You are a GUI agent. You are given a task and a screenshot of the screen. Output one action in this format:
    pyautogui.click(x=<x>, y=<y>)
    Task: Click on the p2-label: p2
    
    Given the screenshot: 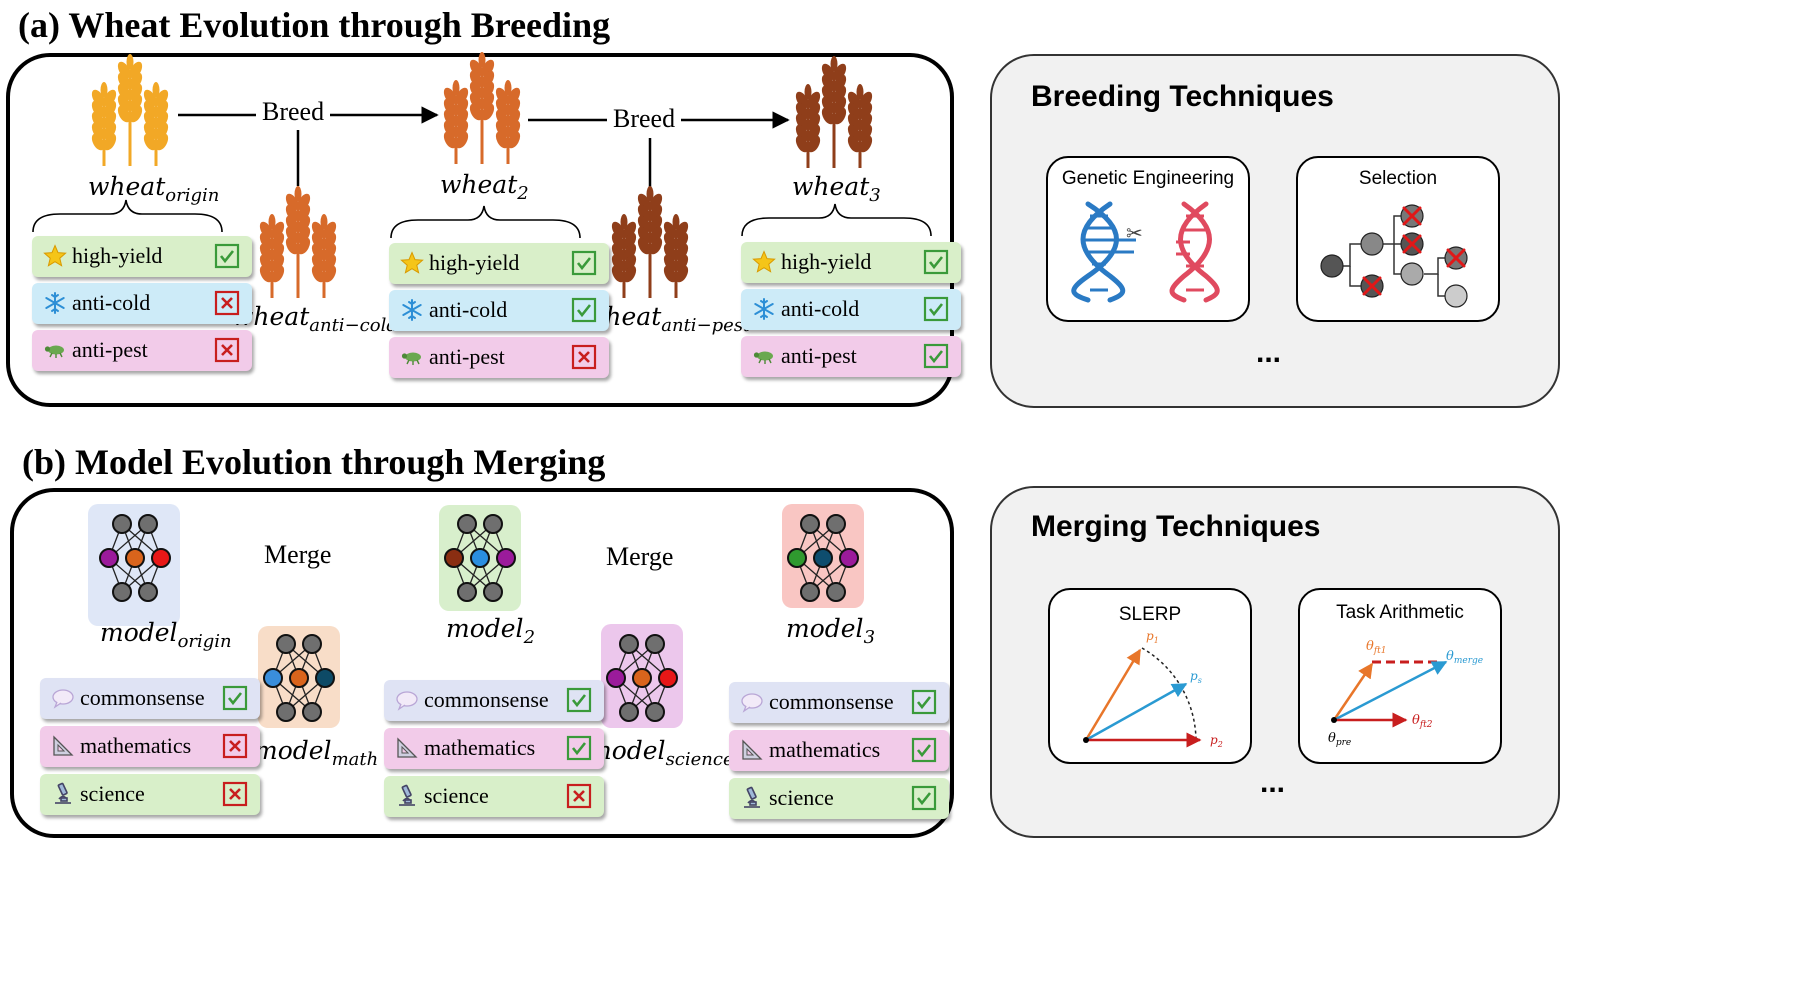 What is the action you would take?
    pyautogui.click(x=1216, y=741)
    